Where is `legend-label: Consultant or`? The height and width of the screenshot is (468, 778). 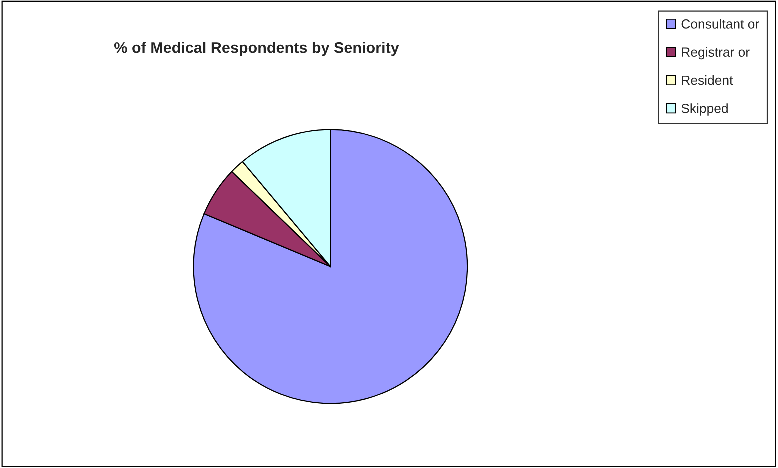
legend-label: Consultant or is located at coordinates (721, 24).